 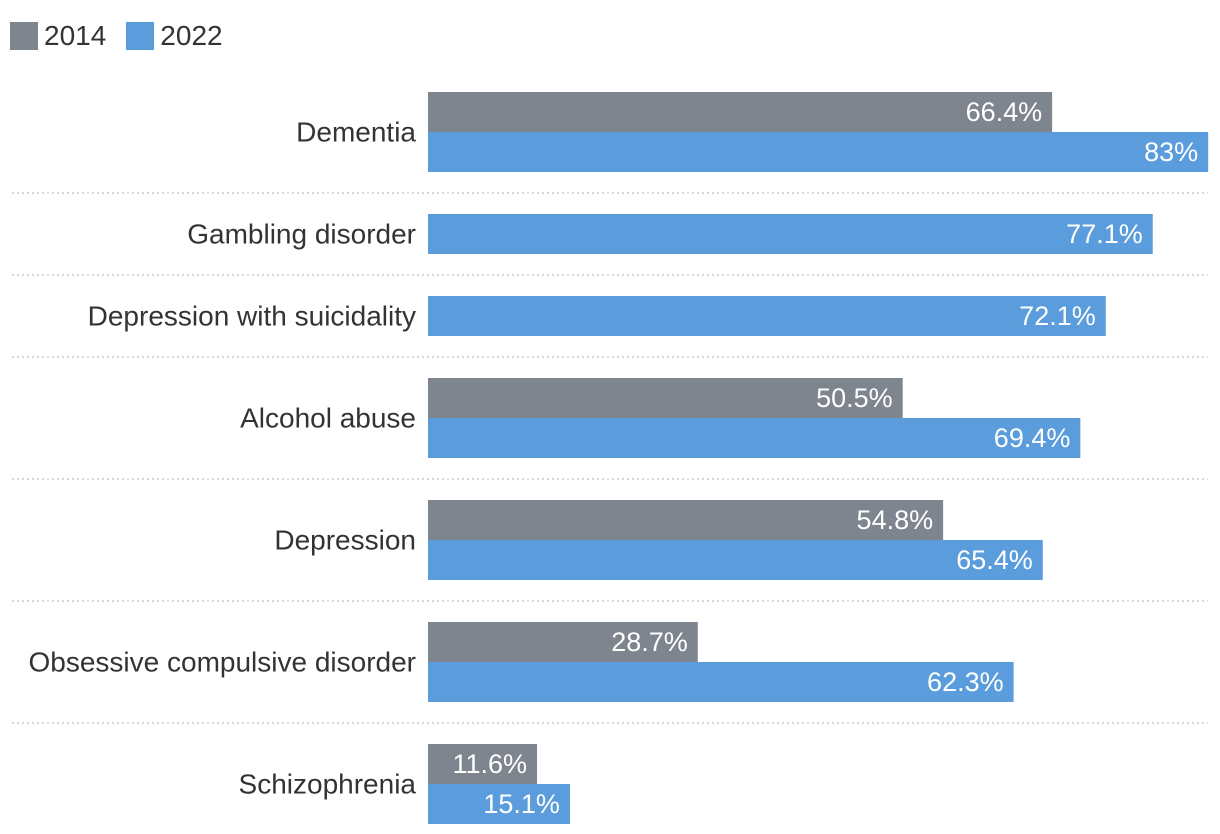 What do you see at coordinates (301, 234) in the screenshot?
I see `category-label-gambling-disorder: Gambling disorder` at bounding box center [301, 234].